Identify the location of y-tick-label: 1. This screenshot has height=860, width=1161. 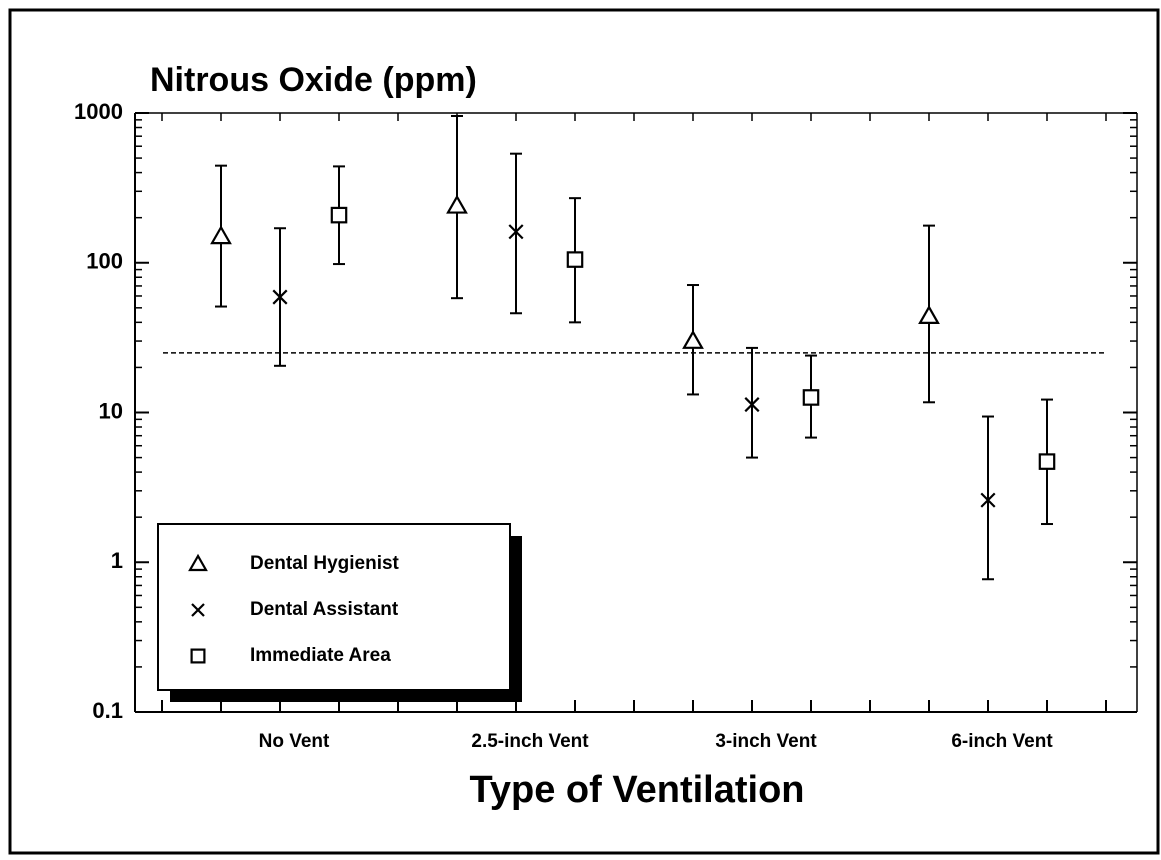
(117, 560).